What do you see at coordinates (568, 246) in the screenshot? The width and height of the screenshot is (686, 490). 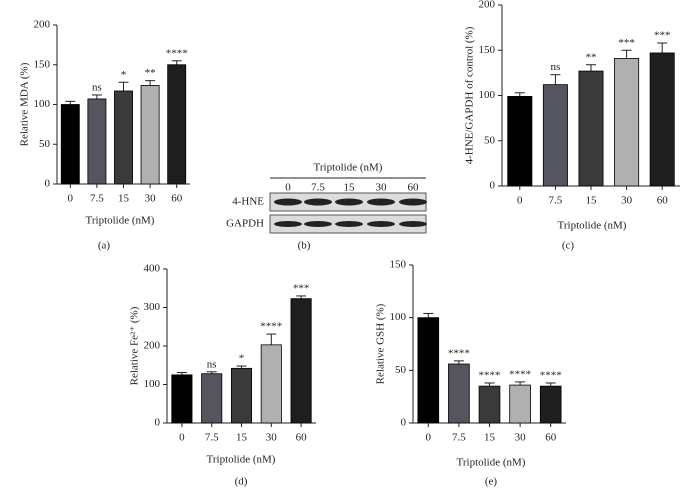 I see `panel-label: (c)` at bounding box center [568, 246].